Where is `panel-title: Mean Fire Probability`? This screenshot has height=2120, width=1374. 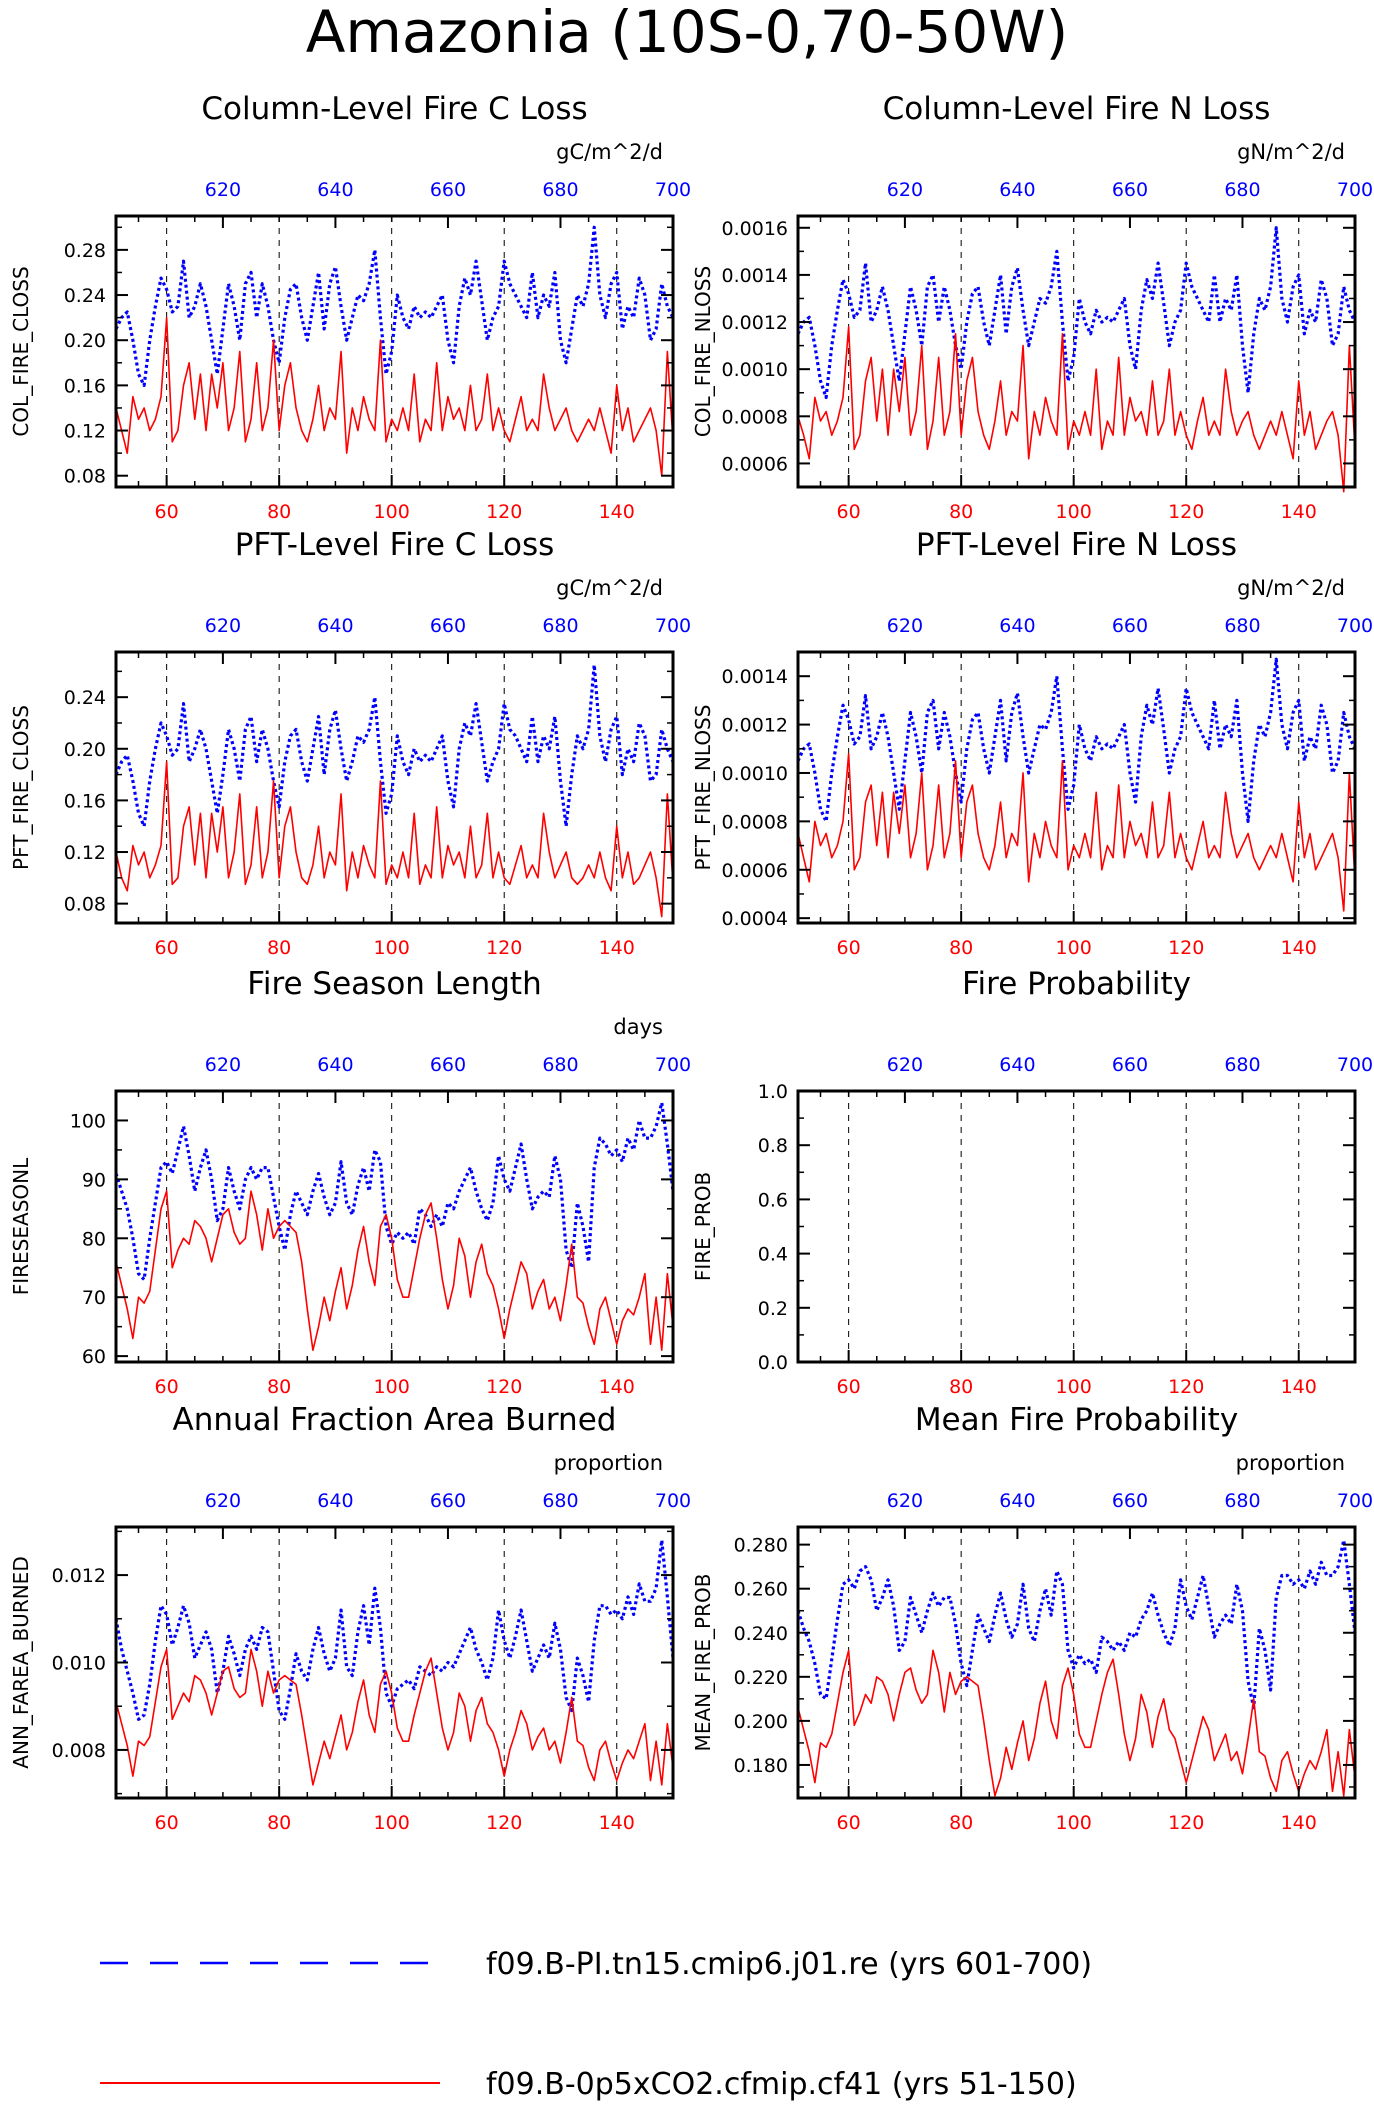 panel-title: Mean Fire Probability is located at coordinates (1076, 1420).